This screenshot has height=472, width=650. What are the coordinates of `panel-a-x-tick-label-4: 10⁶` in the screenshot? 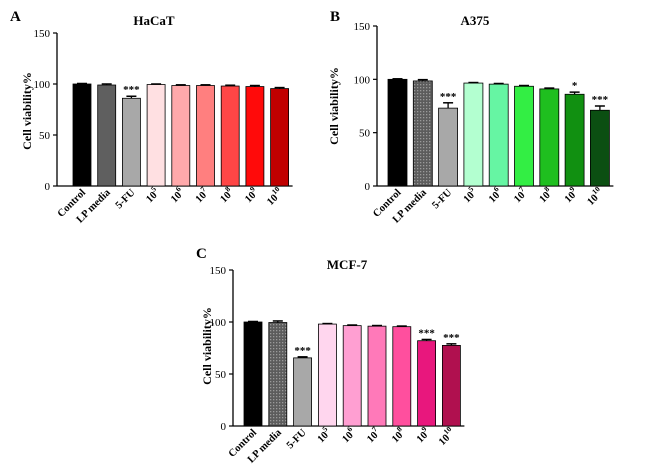 It's located at (176, 194).